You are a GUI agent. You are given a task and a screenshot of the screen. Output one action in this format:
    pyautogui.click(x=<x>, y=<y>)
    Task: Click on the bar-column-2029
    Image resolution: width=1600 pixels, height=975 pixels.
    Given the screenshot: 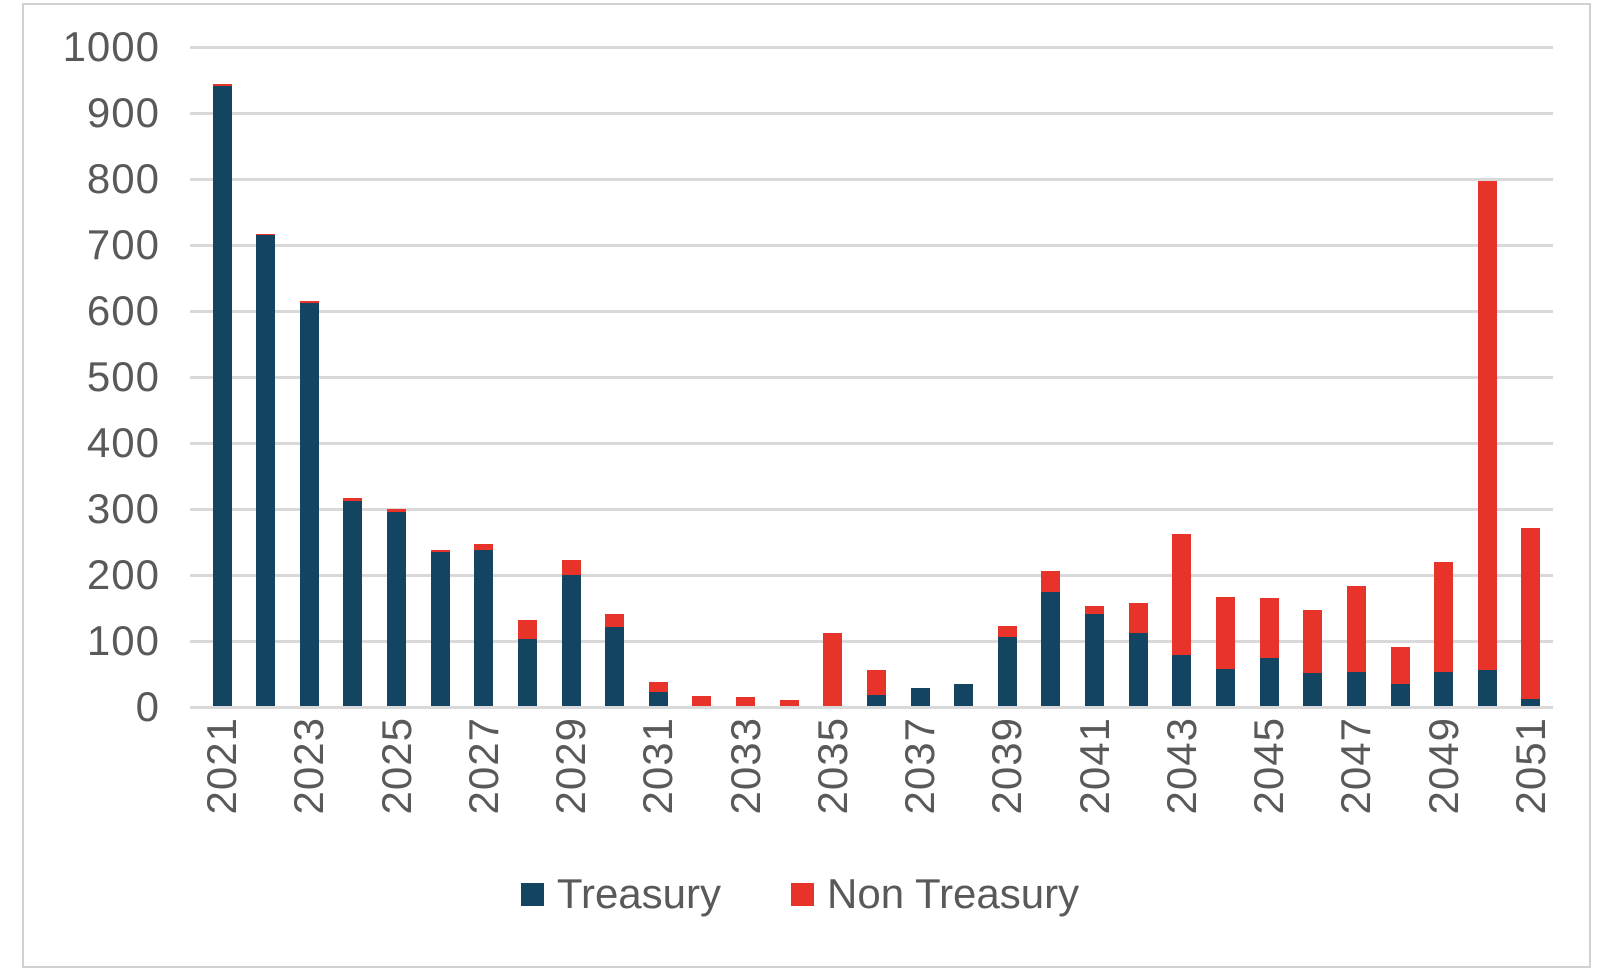 What is the action you would take?
    pyautogui.click(x=571, y=633)
    